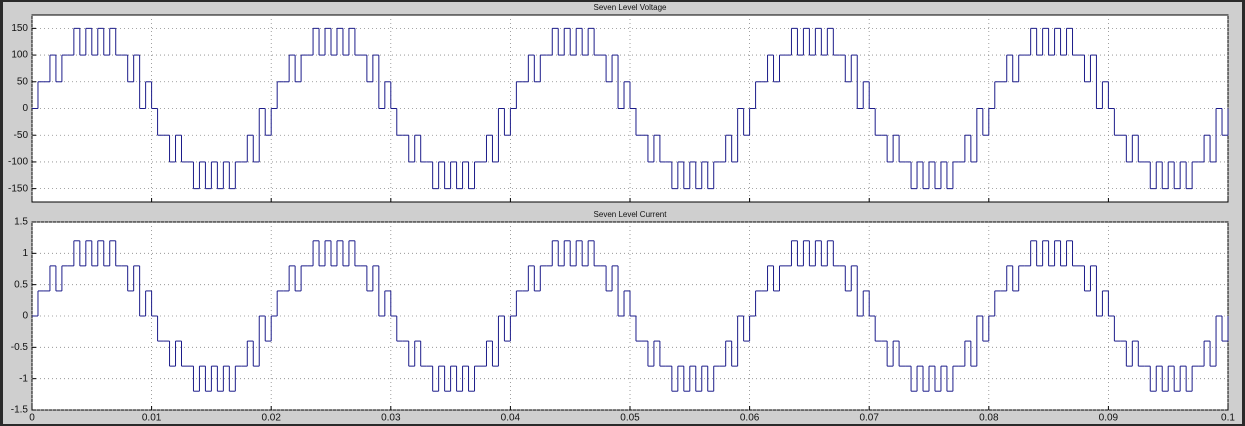  What do you see at coordinates (630, 7) in the screenshot?
I see `chart-title: Seven Level Voltage` at bounding box center [630, 7].